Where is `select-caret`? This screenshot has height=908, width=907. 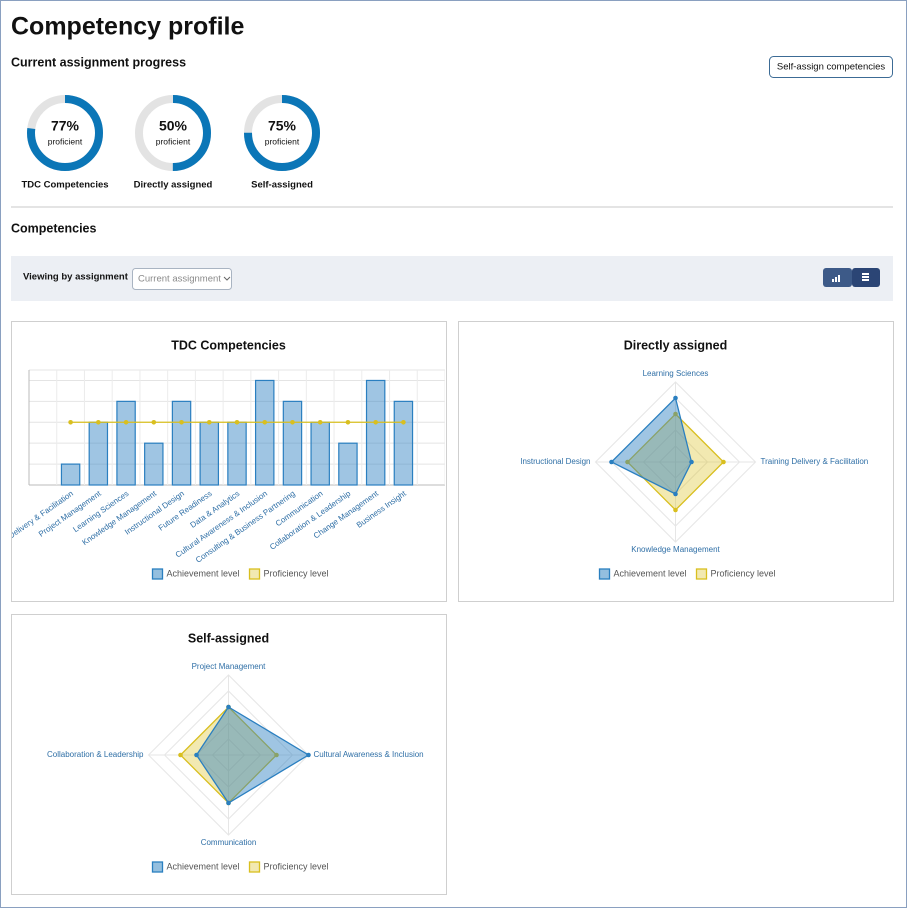 select-caret is located at coordinates (227, 278).